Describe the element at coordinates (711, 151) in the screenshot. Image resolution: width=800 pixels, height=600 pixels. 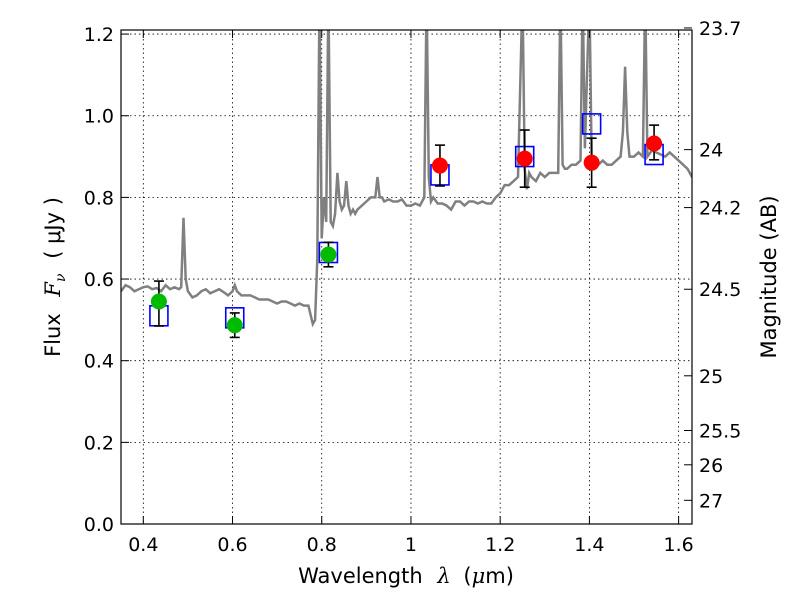
I see `y2-tick-label: 24` at that location.